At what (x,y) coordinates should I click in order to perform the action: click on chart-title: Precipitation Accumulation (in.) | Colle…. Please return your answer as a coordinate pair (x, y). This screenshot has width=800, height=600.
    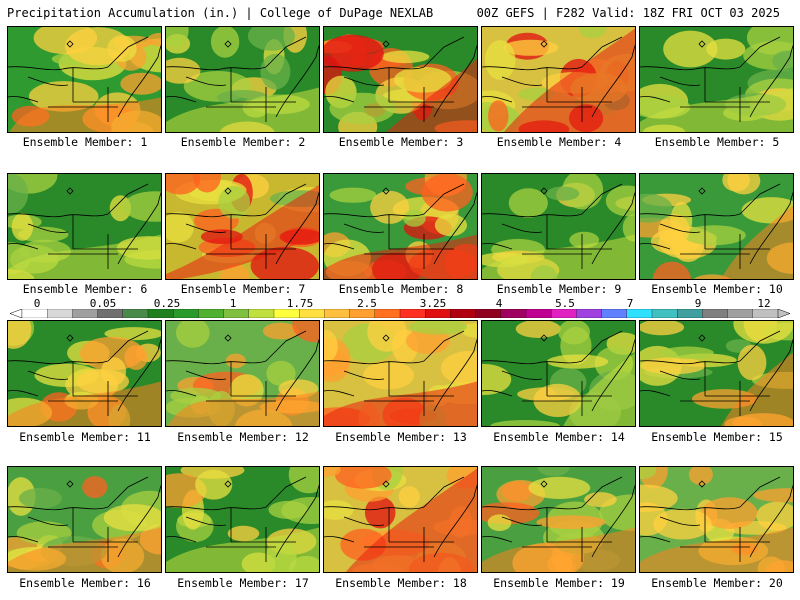
    Looking at the image, I should click on (220, 13).